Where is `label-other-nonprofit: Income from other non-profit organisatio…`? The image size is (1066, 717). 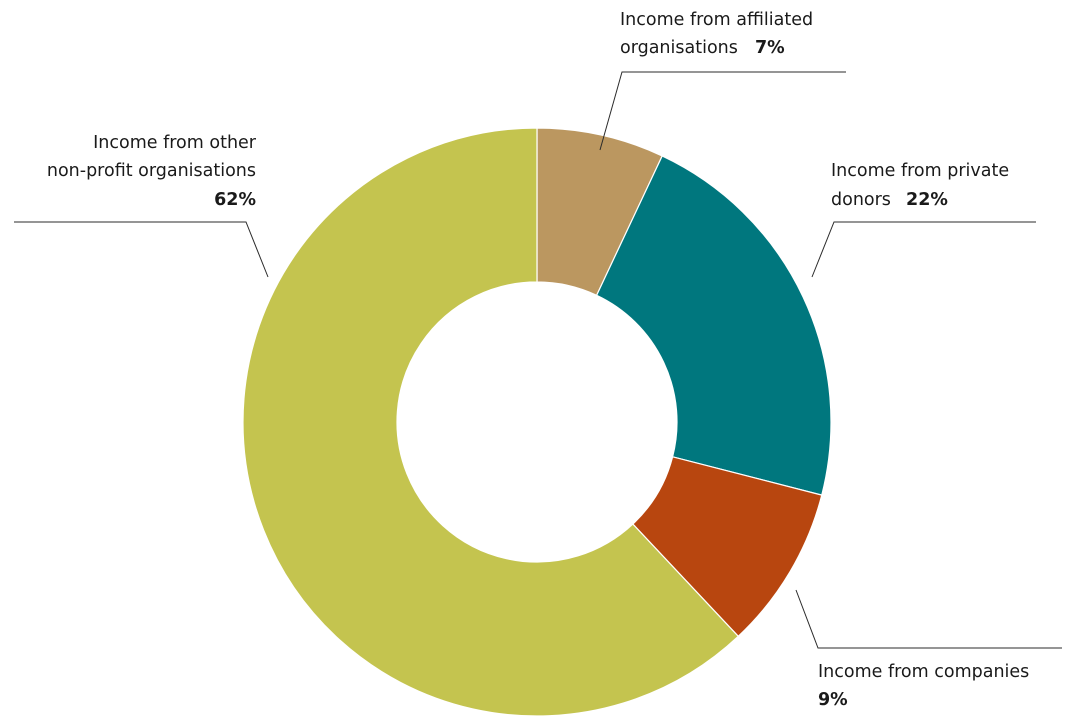
label-other-nonprofit: Income from other non-profit organisatio… is located at coordinates (152, 171).